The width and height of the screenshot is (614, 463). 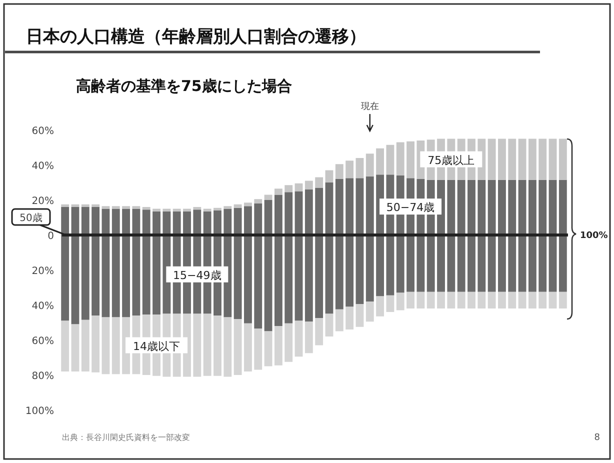 What do you see at coordinates (369, 117) in the screenshot?
I see `arrow-now: 現在` at bounding box center [369, 117].